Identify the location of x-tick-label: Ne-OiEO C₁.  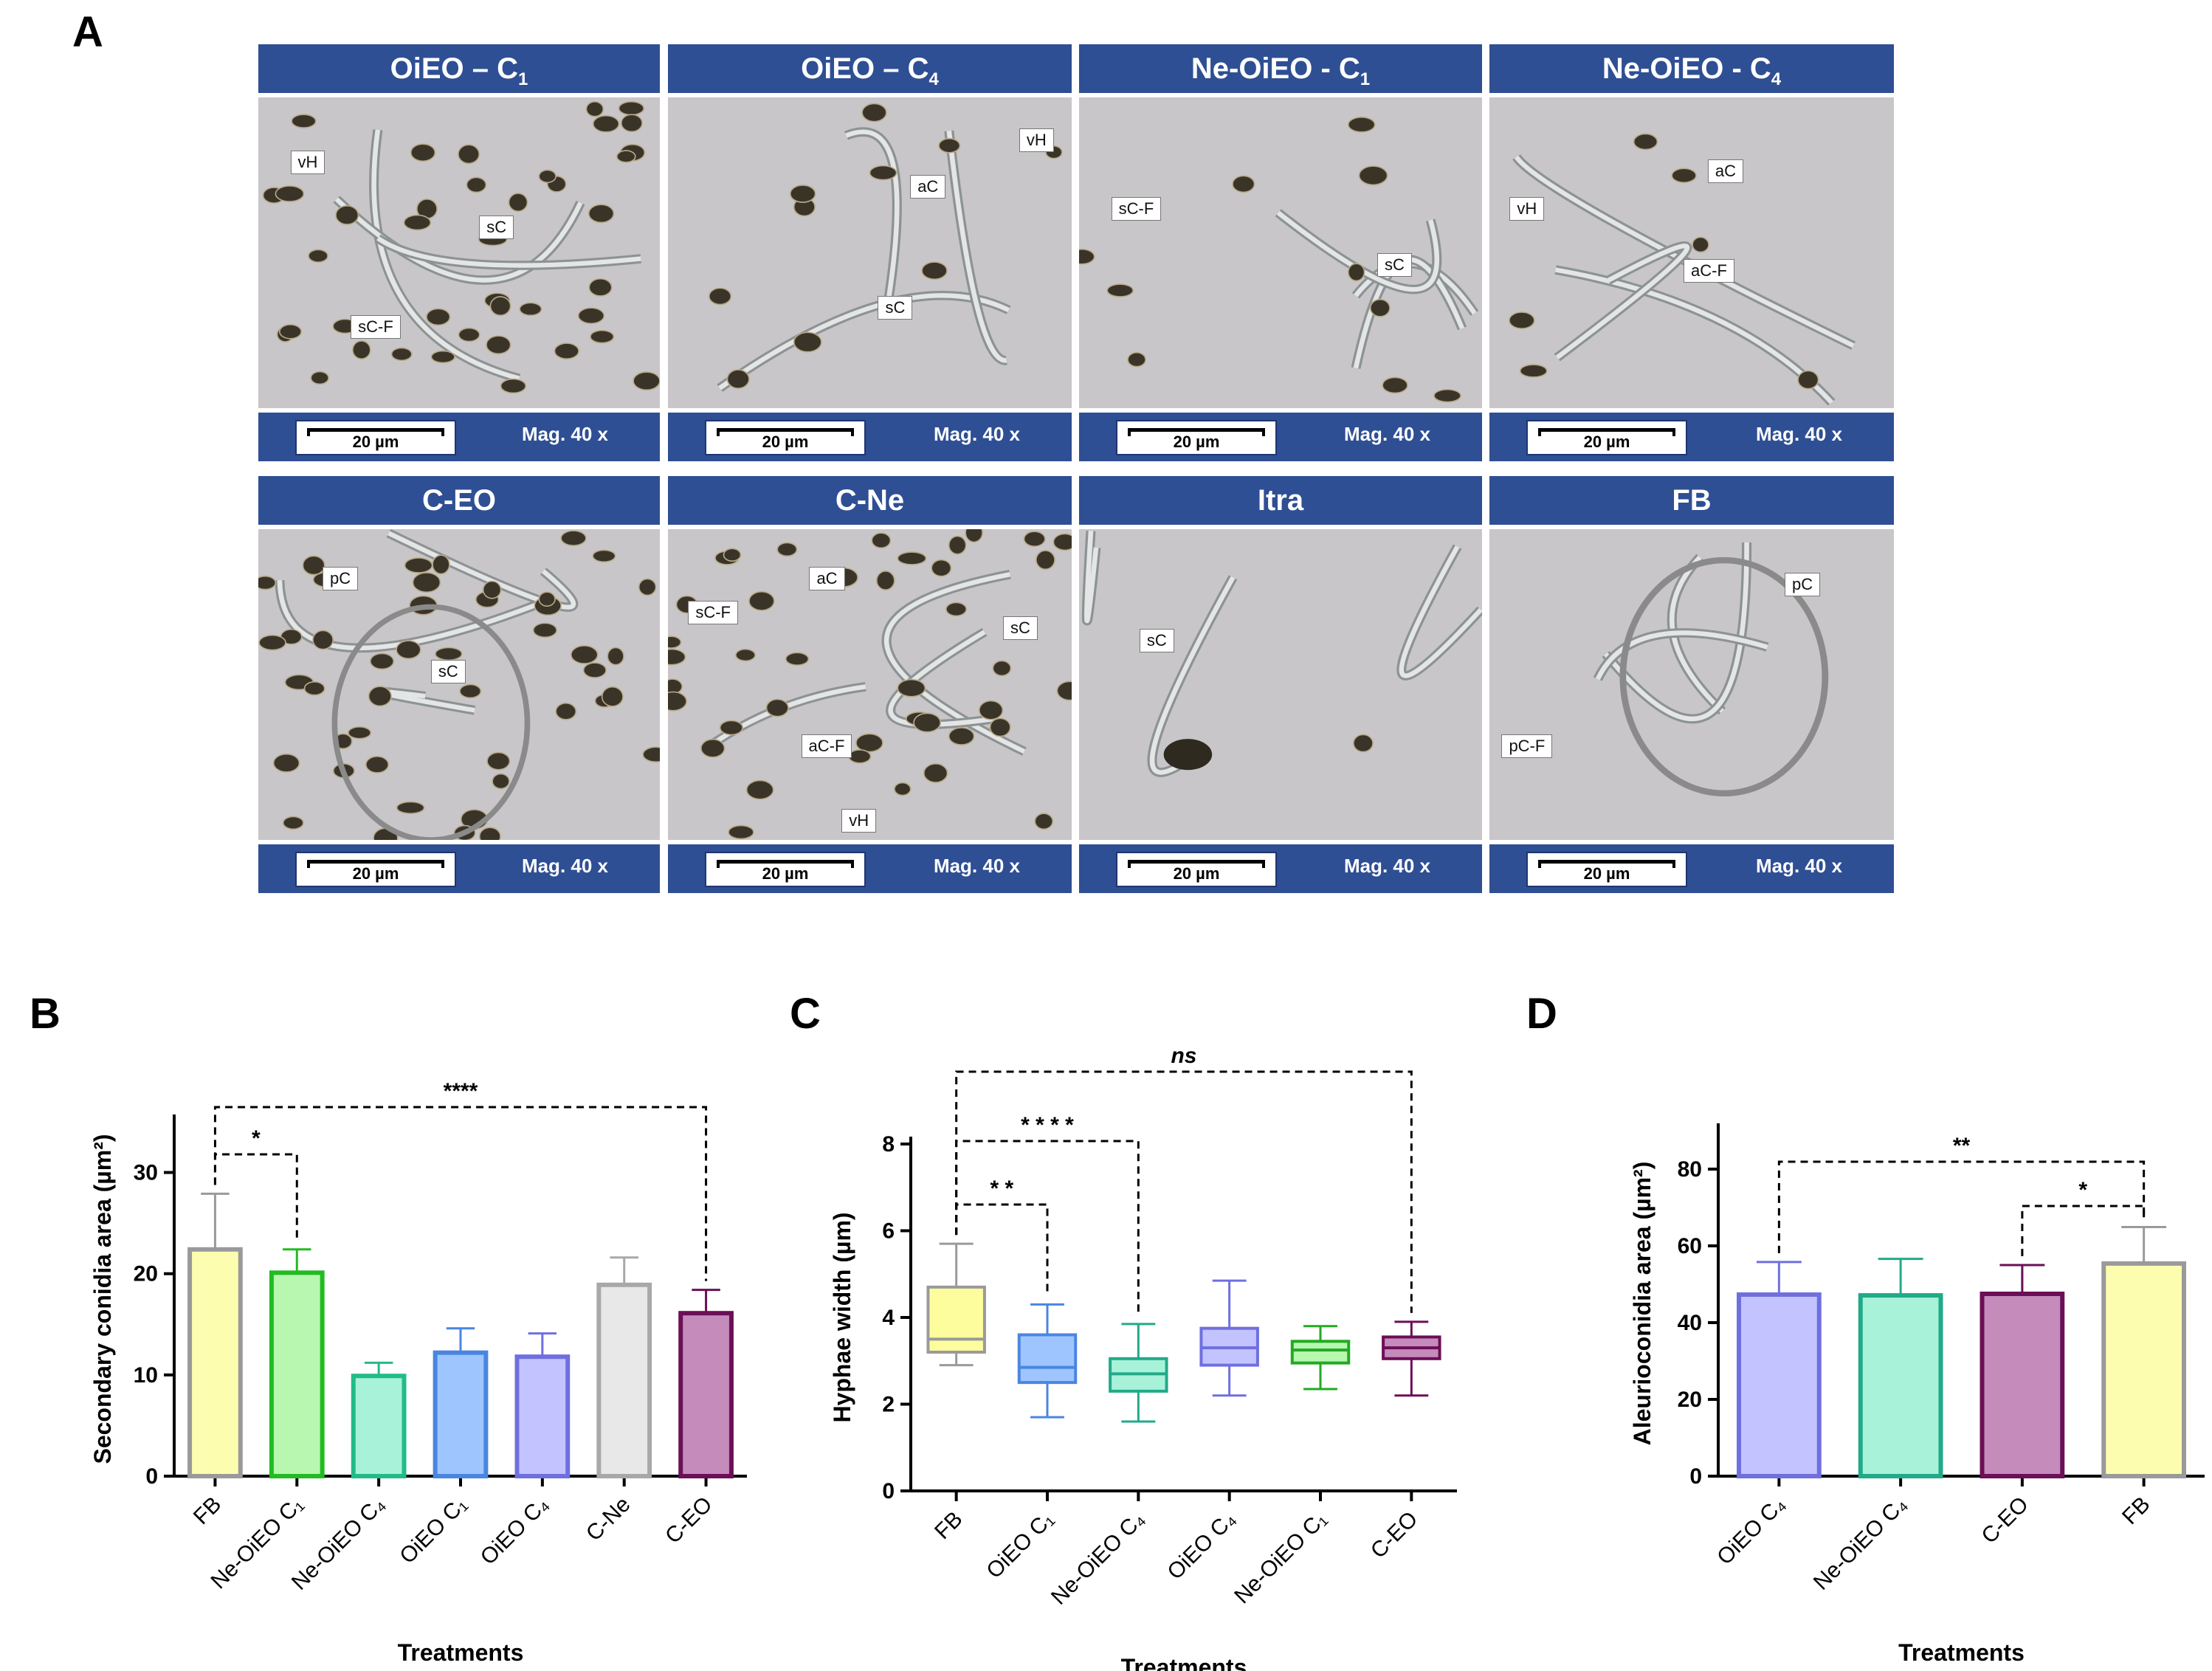
(1280, 1558).